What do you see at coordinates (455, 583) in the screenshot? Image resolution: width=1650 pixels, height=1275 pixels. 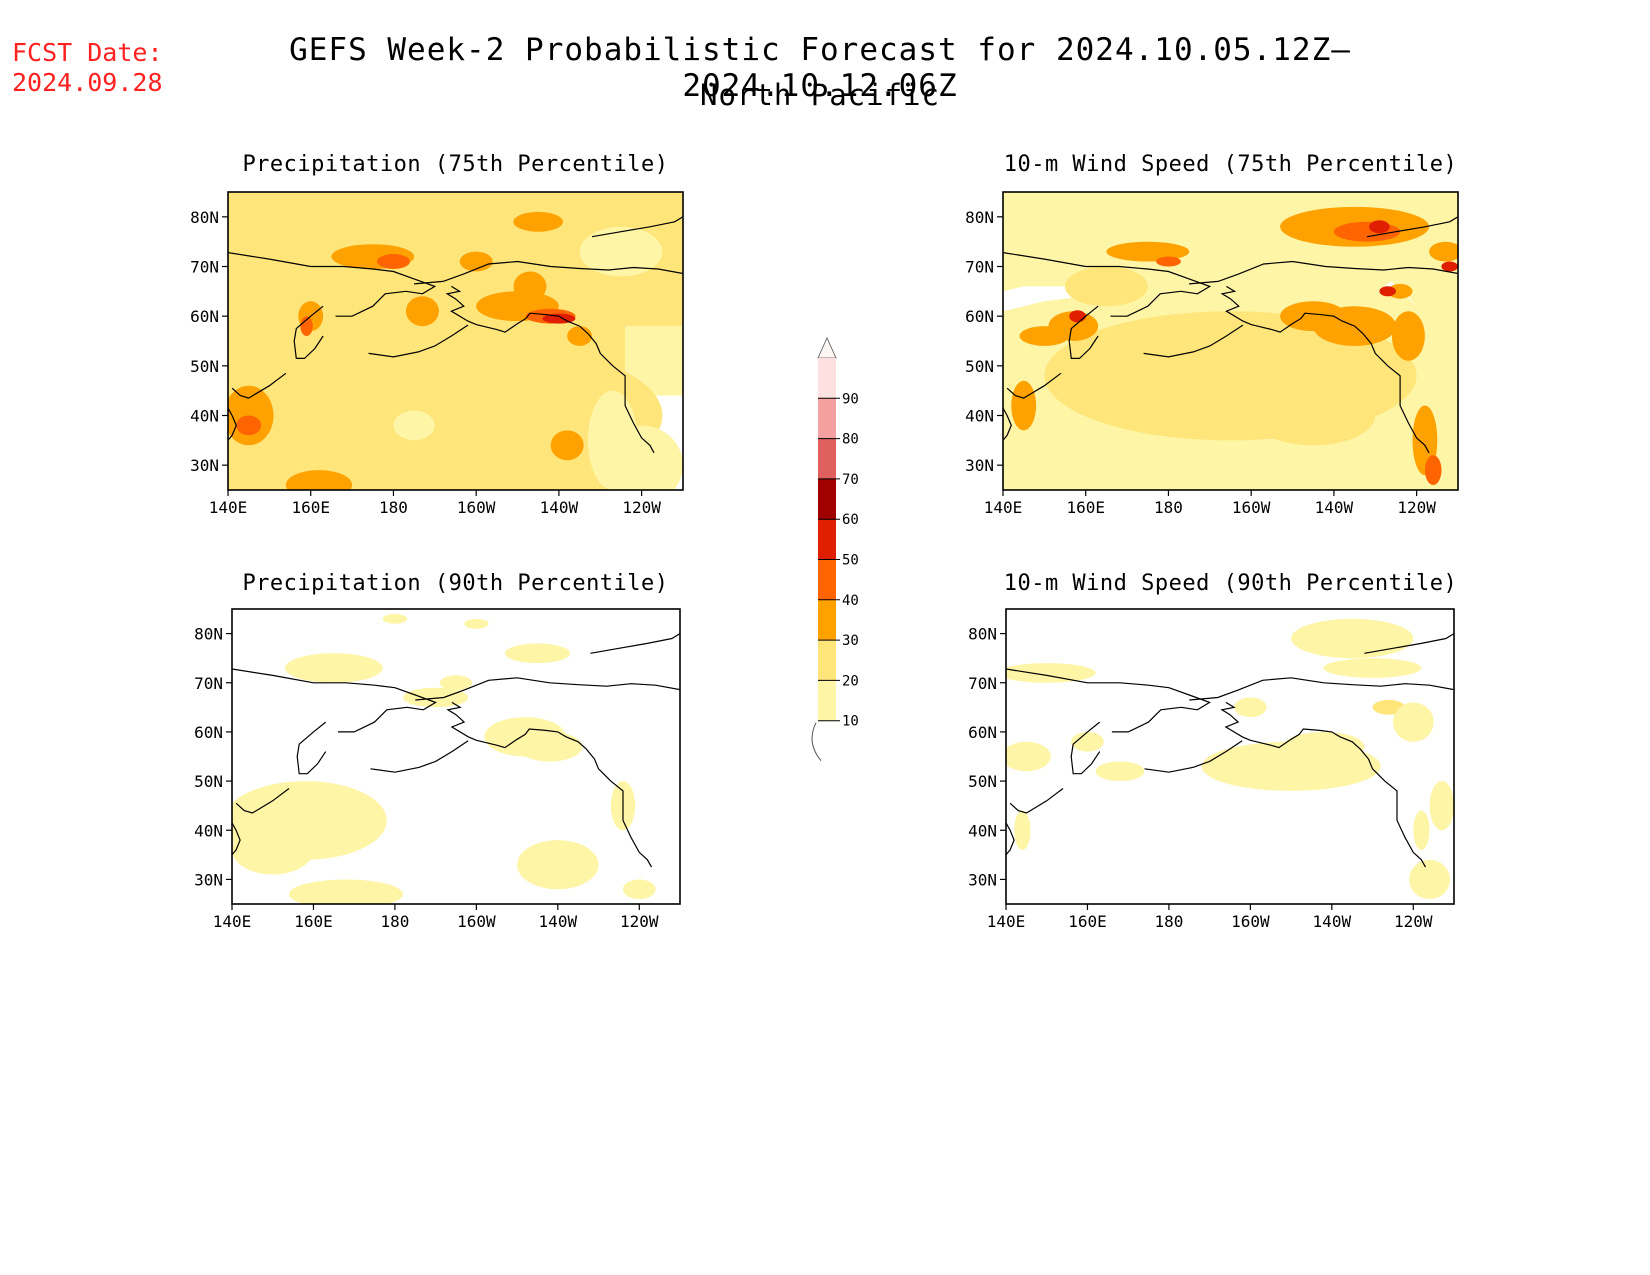 I see `panel-title-precip-90: Precipitation (90th Percentile)` at bounding box center [455, 583].